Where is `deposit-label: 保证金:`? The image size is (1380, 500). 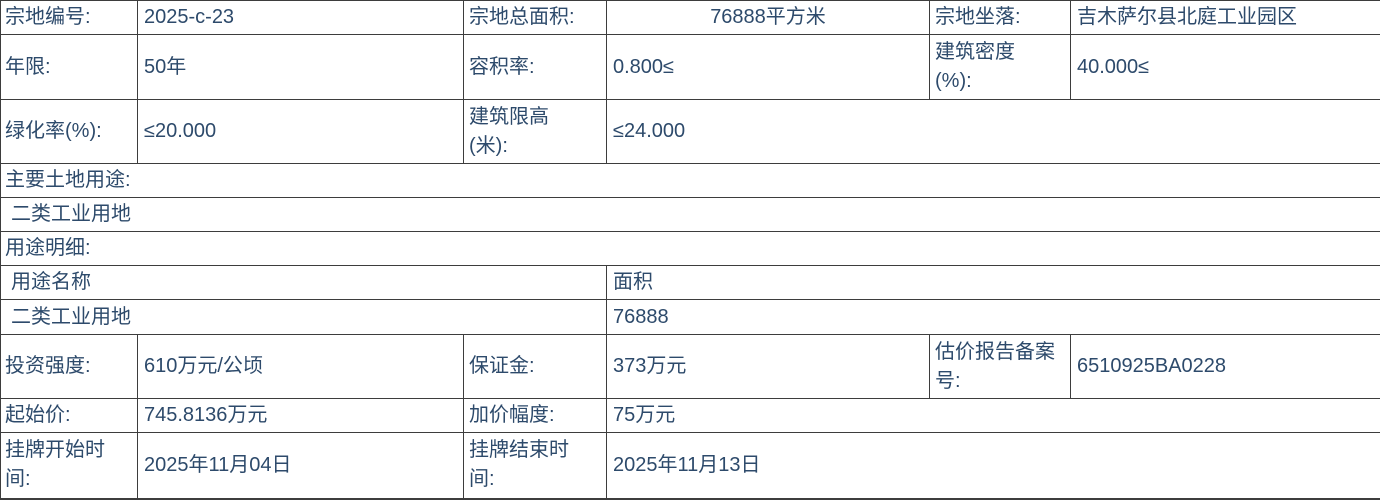 deposit-label: 保证金: is located at coordinates (535, 367).